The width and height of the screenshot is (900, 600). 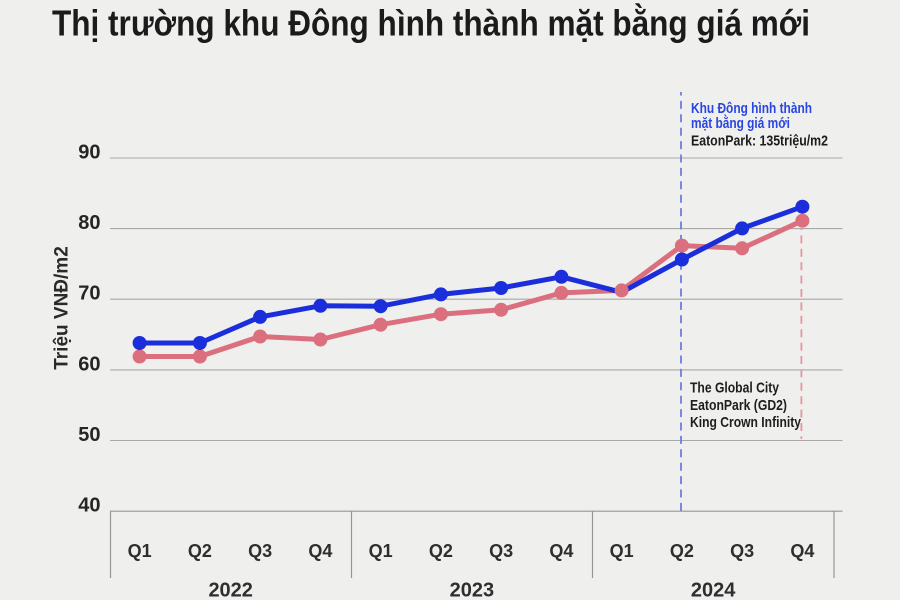 I want to click on svg-text: Khu Đông hình thành, so click(x=751, y=108).